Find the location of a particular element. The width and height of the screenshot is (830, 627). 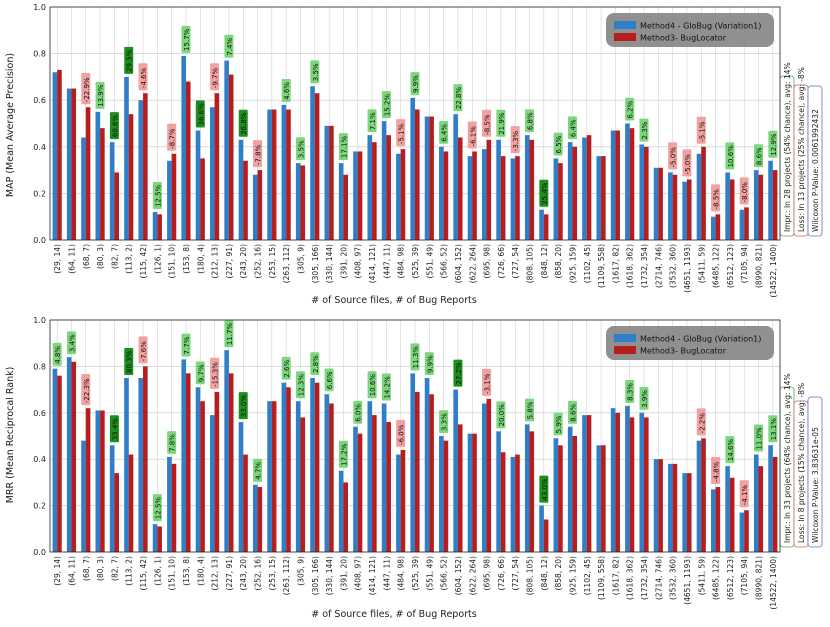

annotation-label: -7.6% is located at coordinates (144, 351).